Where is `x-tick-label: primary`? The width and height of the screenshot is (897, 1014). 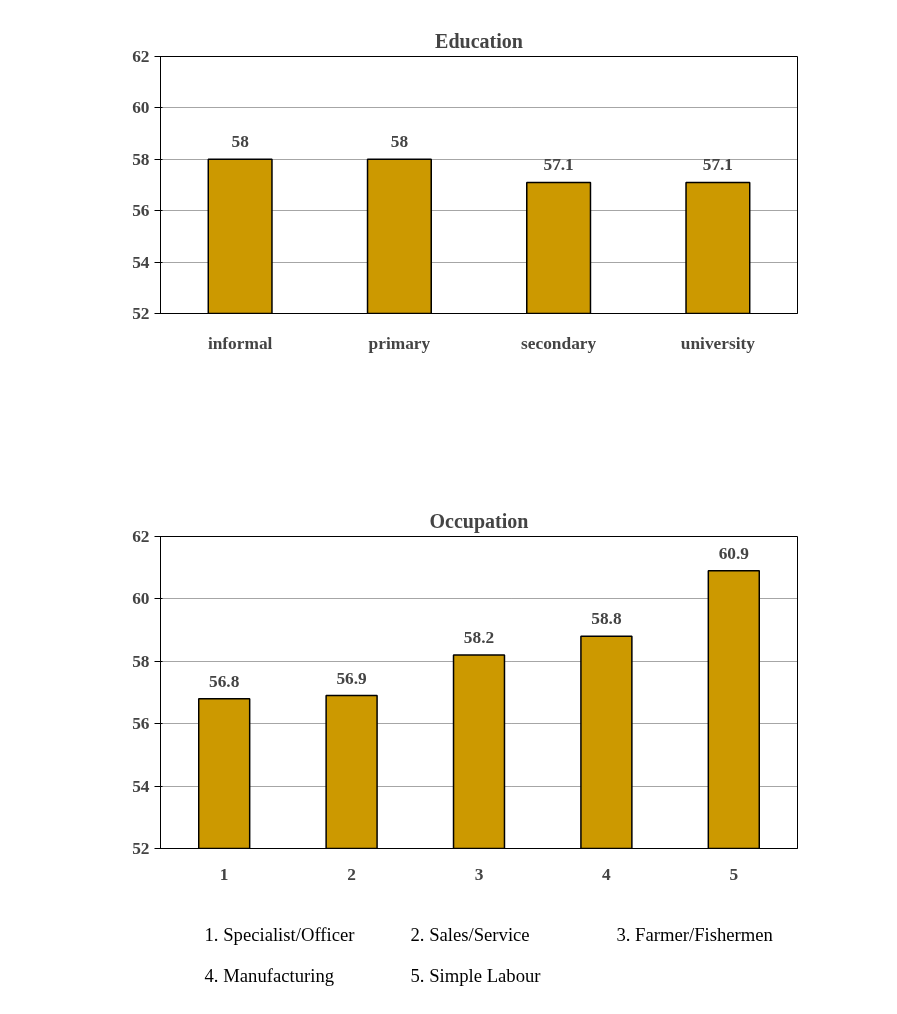
x-tick-label: primary is located at coordinates (399, 343).